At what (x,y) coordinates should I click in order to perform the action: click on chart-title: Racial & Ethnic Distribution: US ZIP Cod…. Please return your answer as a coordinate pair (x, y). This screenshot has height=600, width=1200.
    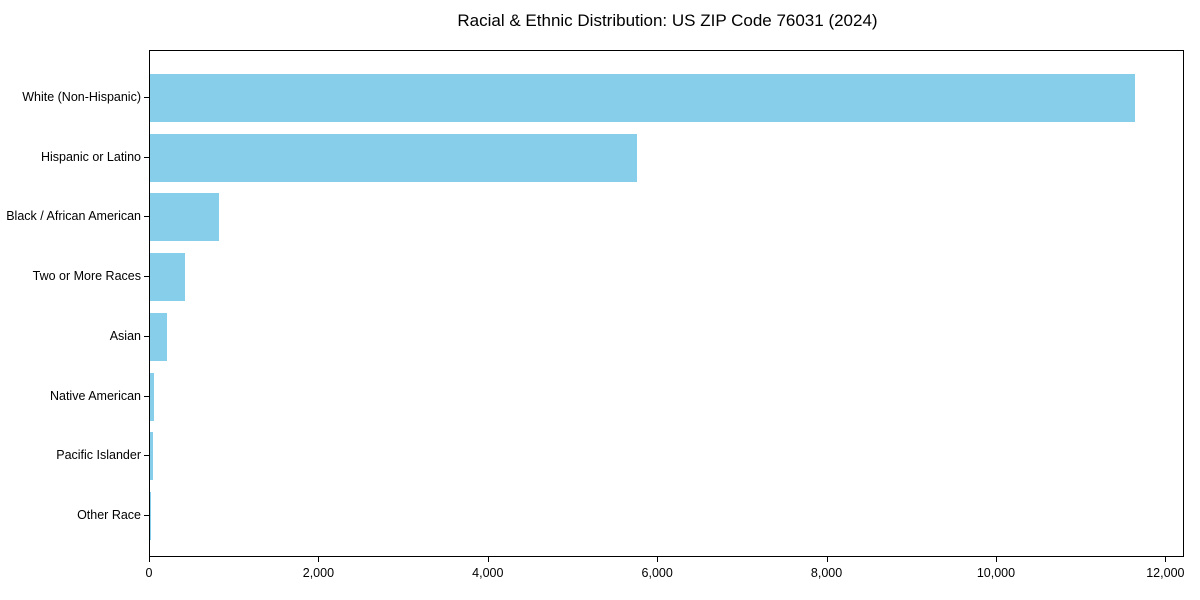
    Looking at the image, I should click on (667, 20).